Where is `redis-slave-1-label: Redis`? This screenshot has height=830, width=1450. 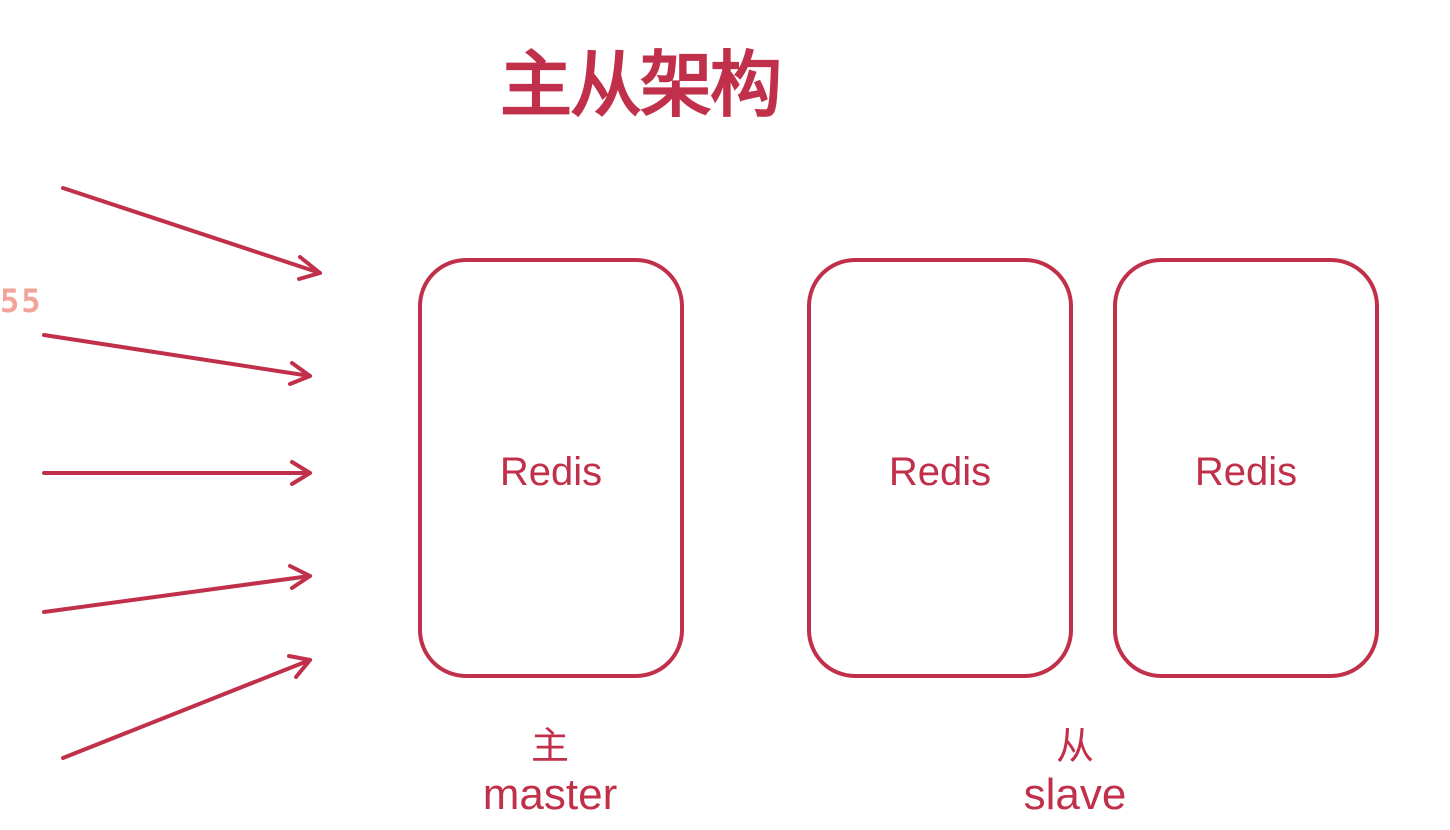
redis-slave-1-label: Redis is located at coordinates (940, 472).